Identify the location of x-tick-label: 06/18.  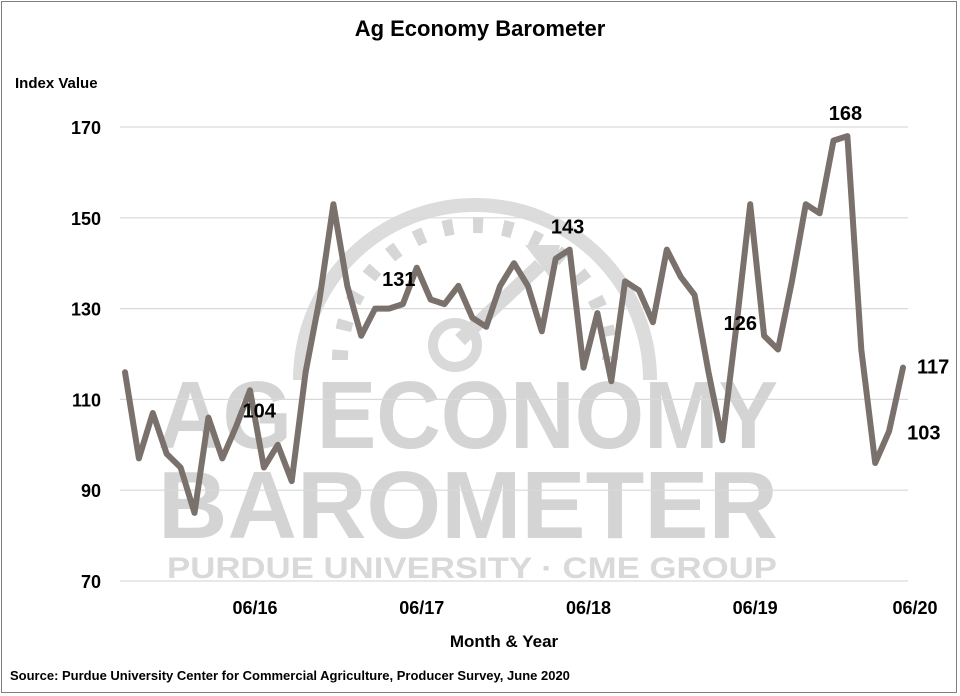
(588, 608).